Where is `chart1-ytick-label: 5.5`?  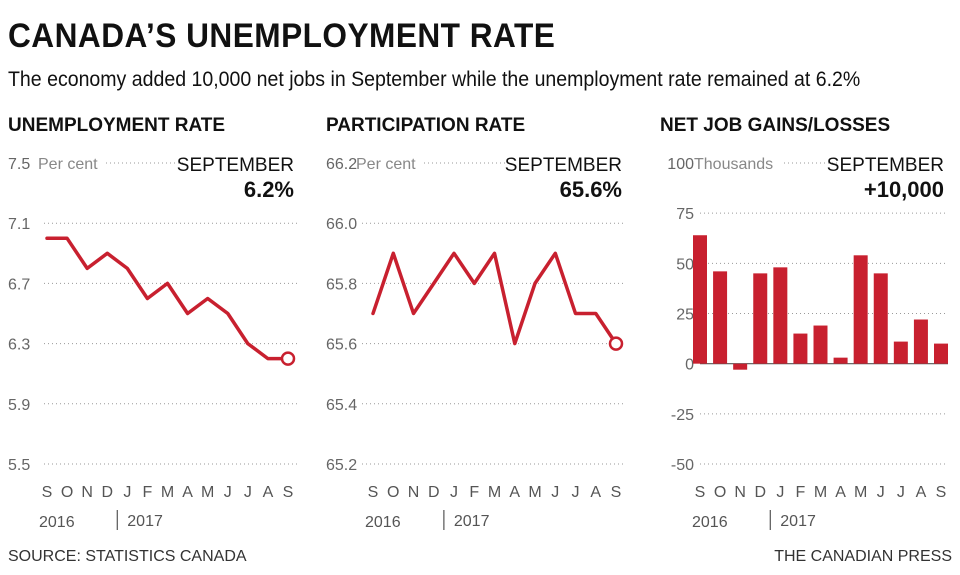 chart1-ytick-label: 5.5 is located at coordinates (19, 465).